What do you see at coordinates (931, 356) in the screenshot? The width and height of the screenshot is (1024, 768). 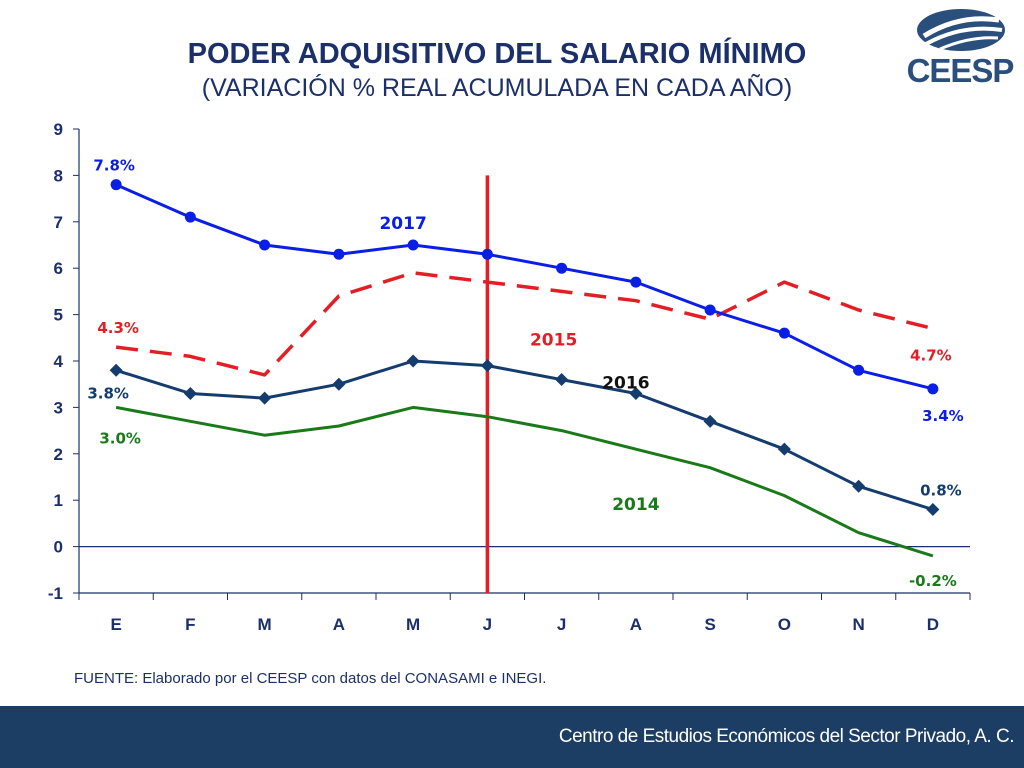 I see `data-label-last-2015: 4.7%` at bounding box center [931, 356].